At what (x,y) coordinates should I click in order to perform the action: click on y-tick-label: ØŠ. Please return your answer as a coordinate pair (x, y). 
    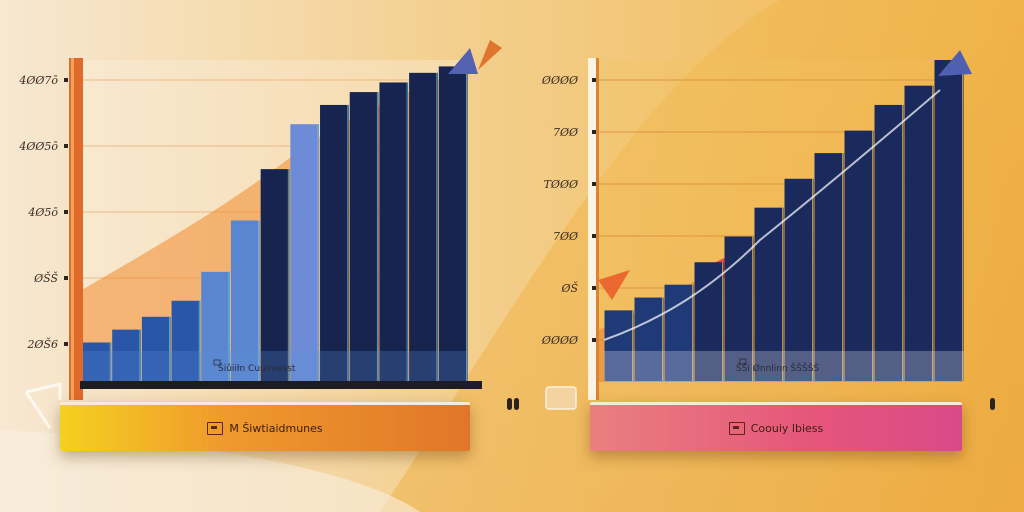
    Looking at the image, I should click on (569, 288).